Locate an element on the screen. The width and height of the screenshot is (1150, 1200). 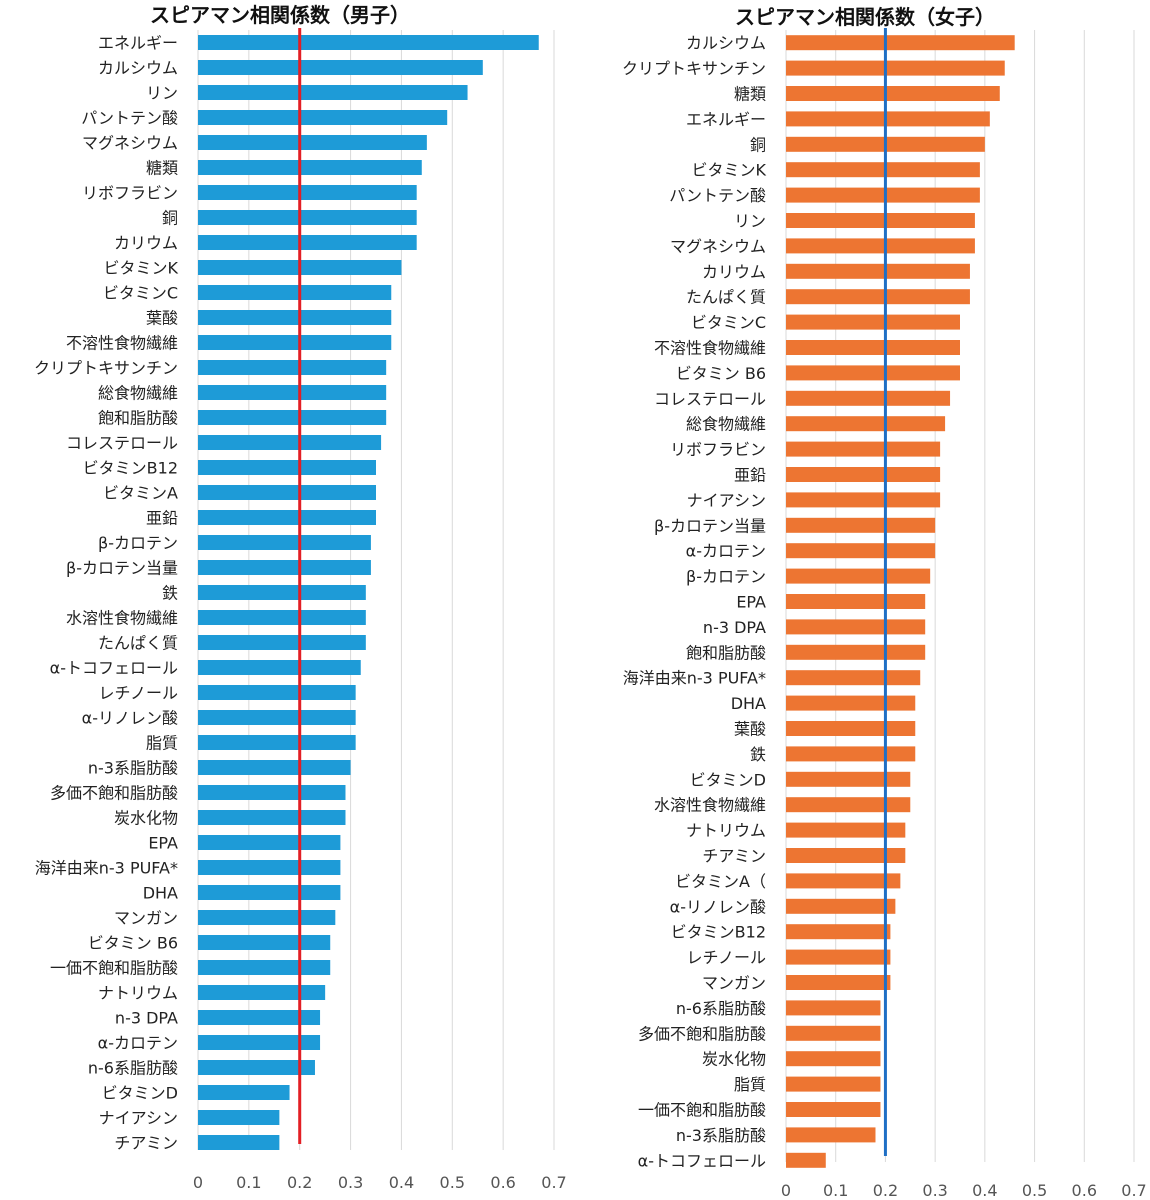
chart-title-female: スピアマン相関係数（女子） is located at coordinates (865, 17).